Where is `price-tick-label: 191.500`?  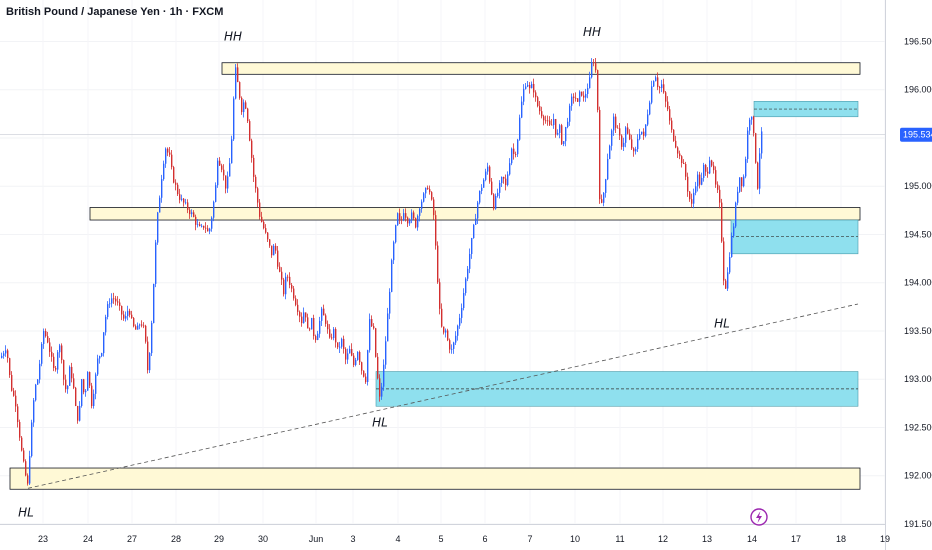 price-tick-label: 191.500 is located at coordinates (918, 524).